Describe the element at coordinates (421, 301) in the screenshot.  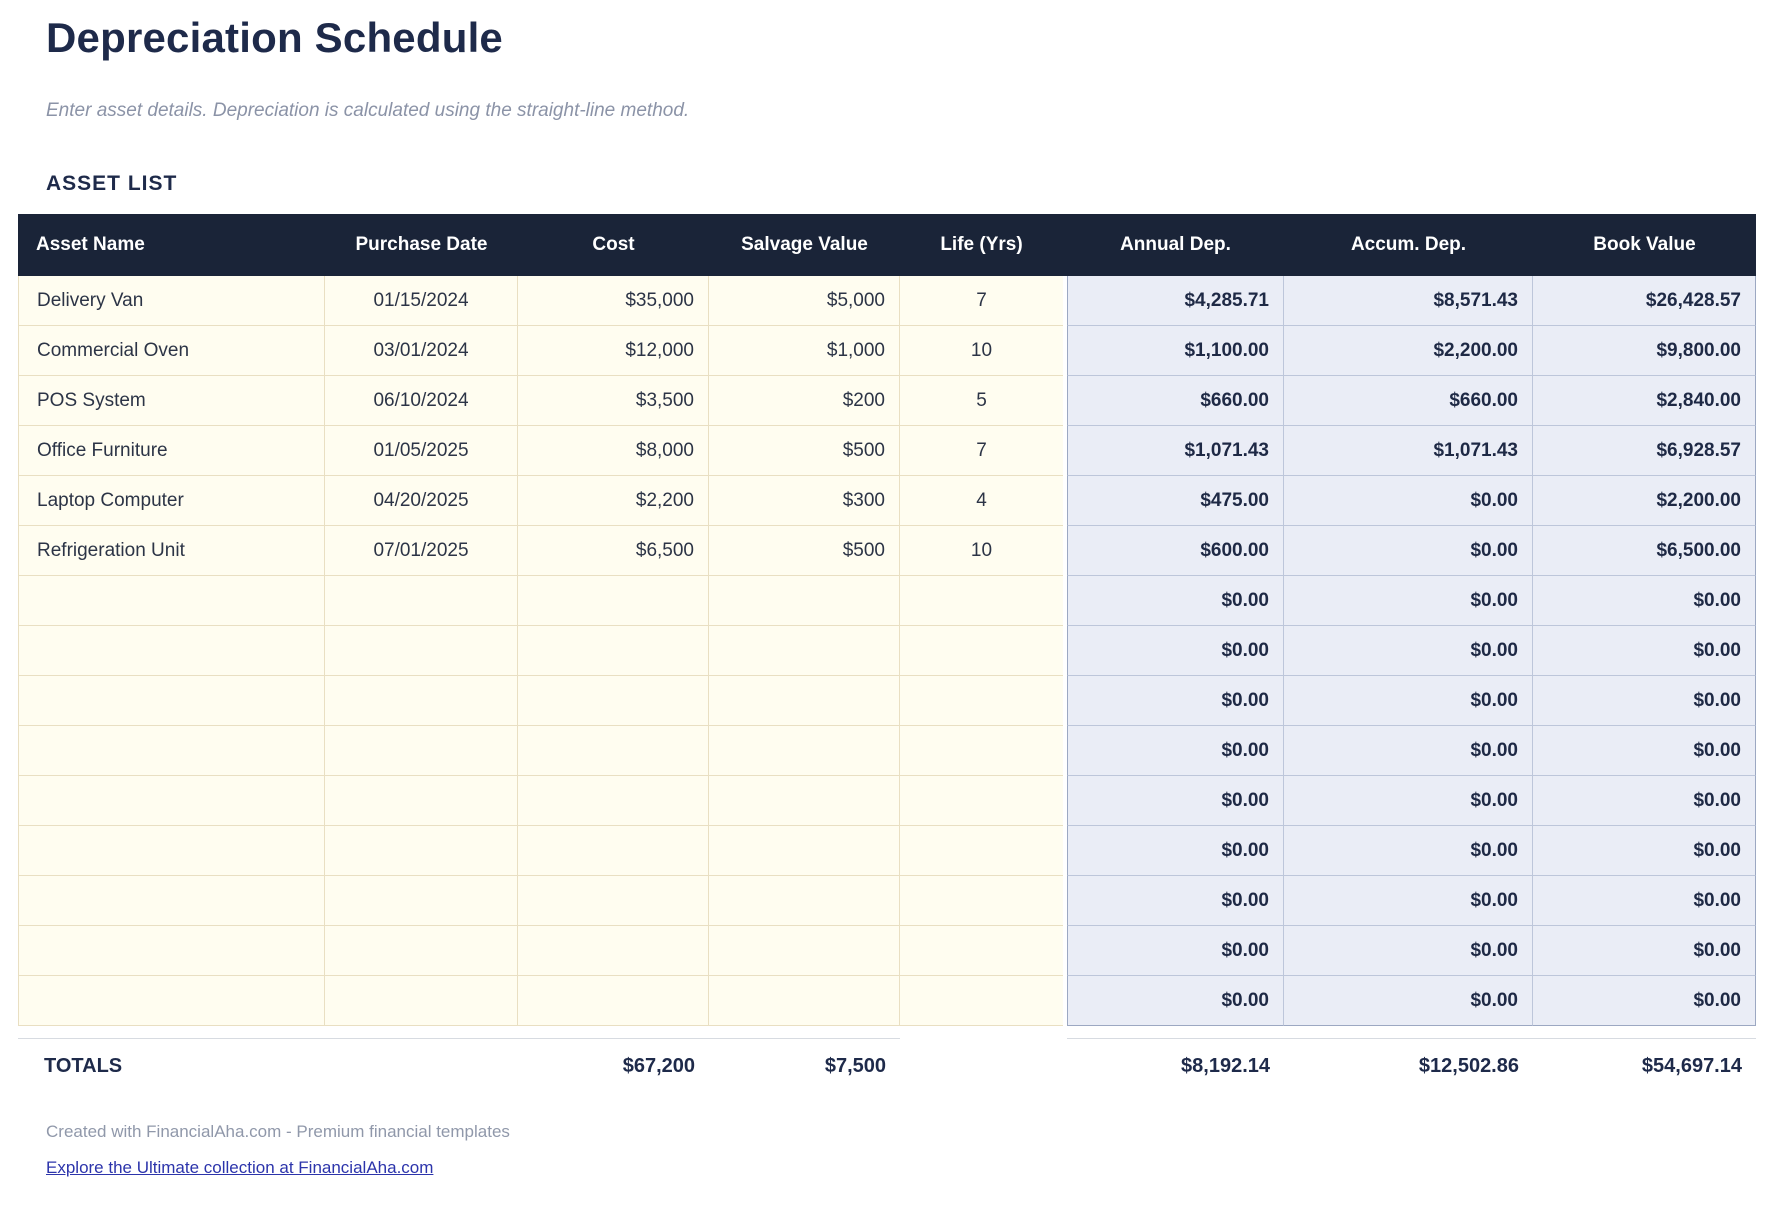
I see `purchase-date-cell: 01/15/2024` at that location.